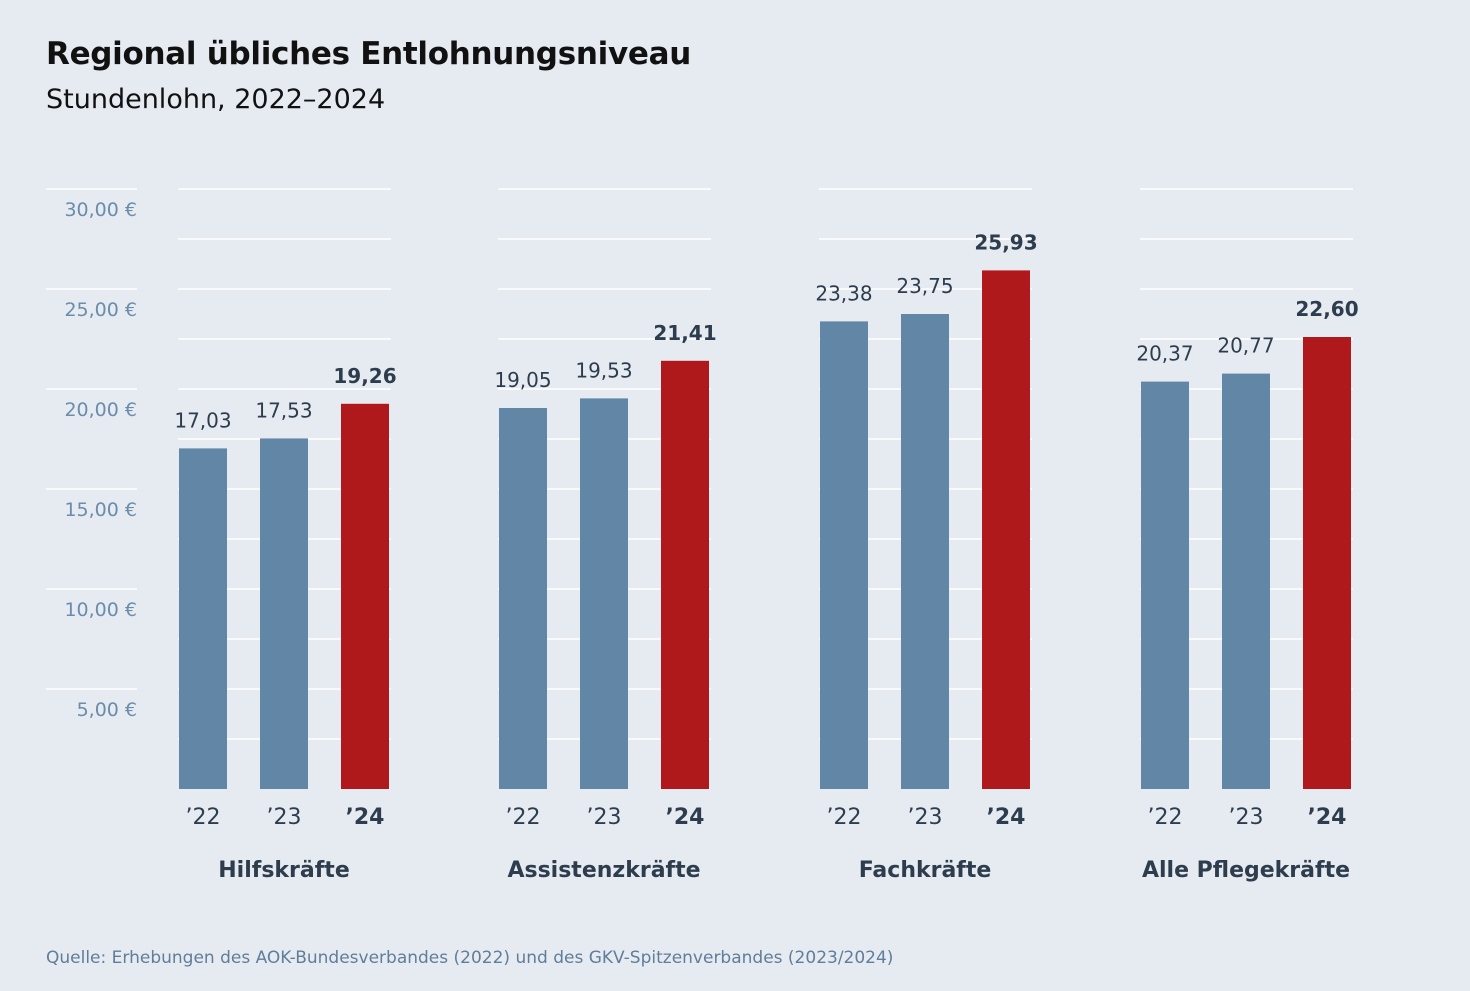  What do you see at coordinates (364, 376) in the screenshot?
I see `value-label: 19,26` at bounding box center [364, 376].